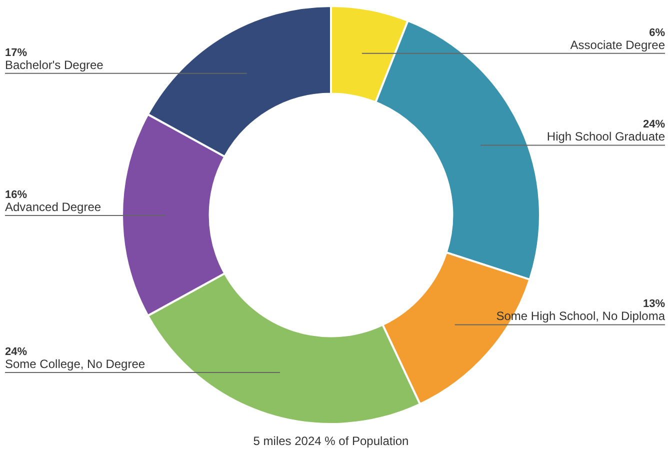 This screenshot has height=451, width=670. I want to click on slice-label: High School Graduate, so click(606, 137).